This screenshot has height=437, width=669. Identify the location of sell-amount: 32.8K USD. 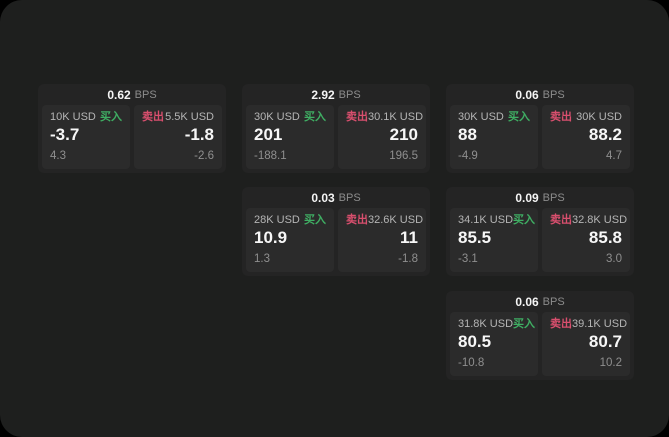
(600, 220).